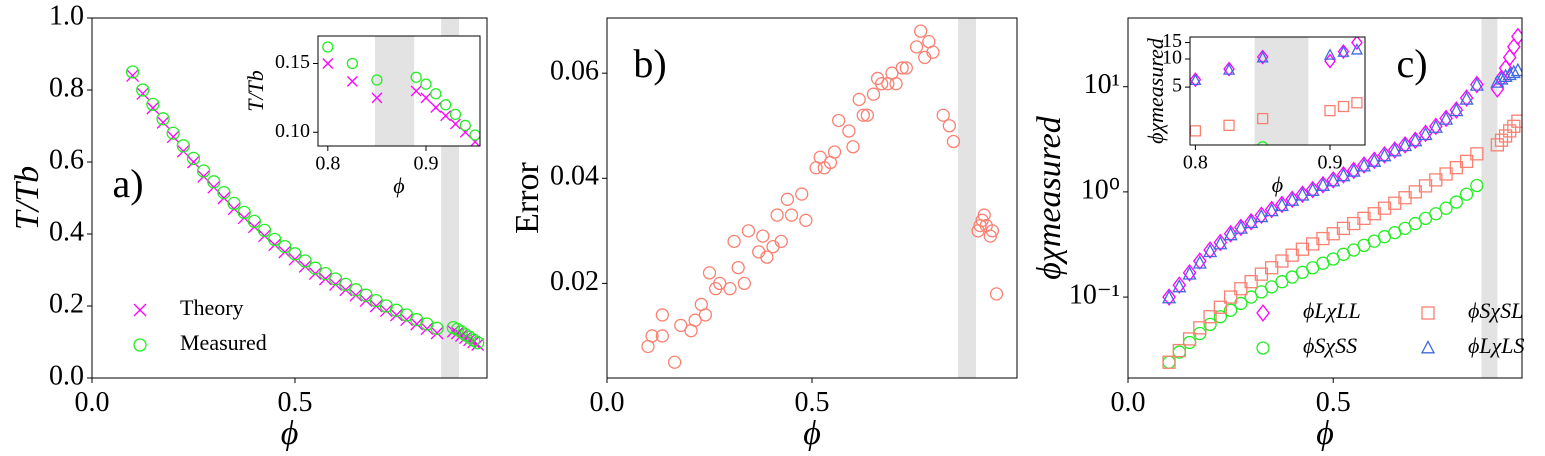 This screenshot has height=456, width=1545. What do you see at coordinates (327, 164) in the screenshot?
I see `x-tick-label: 0.8` at bounding box center [327, 164].